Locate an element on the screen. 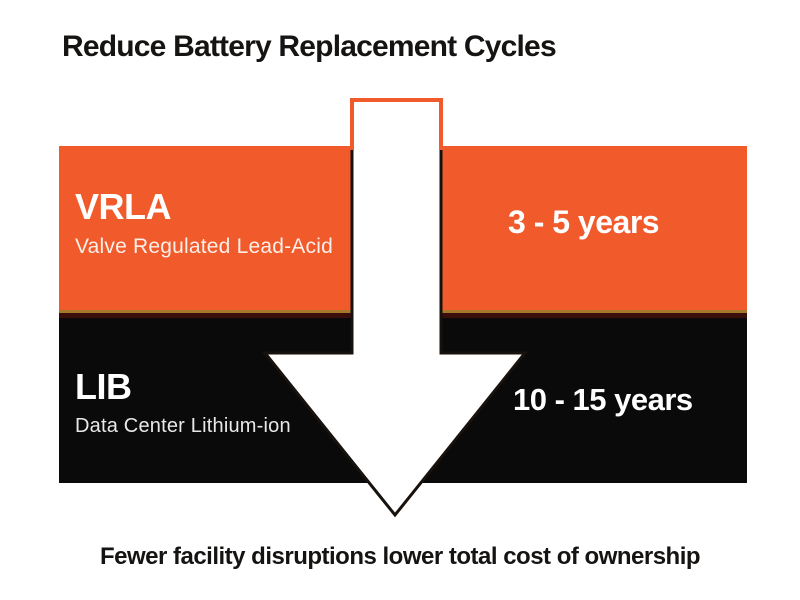 The width and height of the screenshot is (800, 600). vrla-label-group: VRLA Valve Regulated Lead-Acid is located at coordinates (204, 223).